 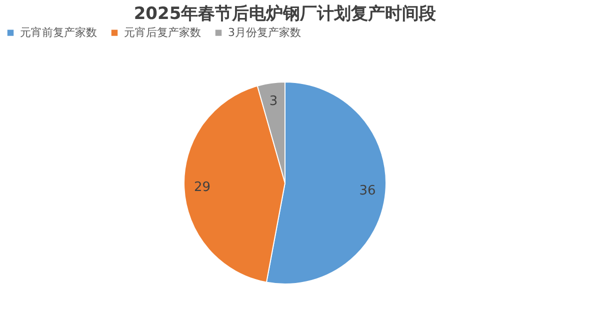 I want to click on data-label: 3, so click(x=273, y=101).